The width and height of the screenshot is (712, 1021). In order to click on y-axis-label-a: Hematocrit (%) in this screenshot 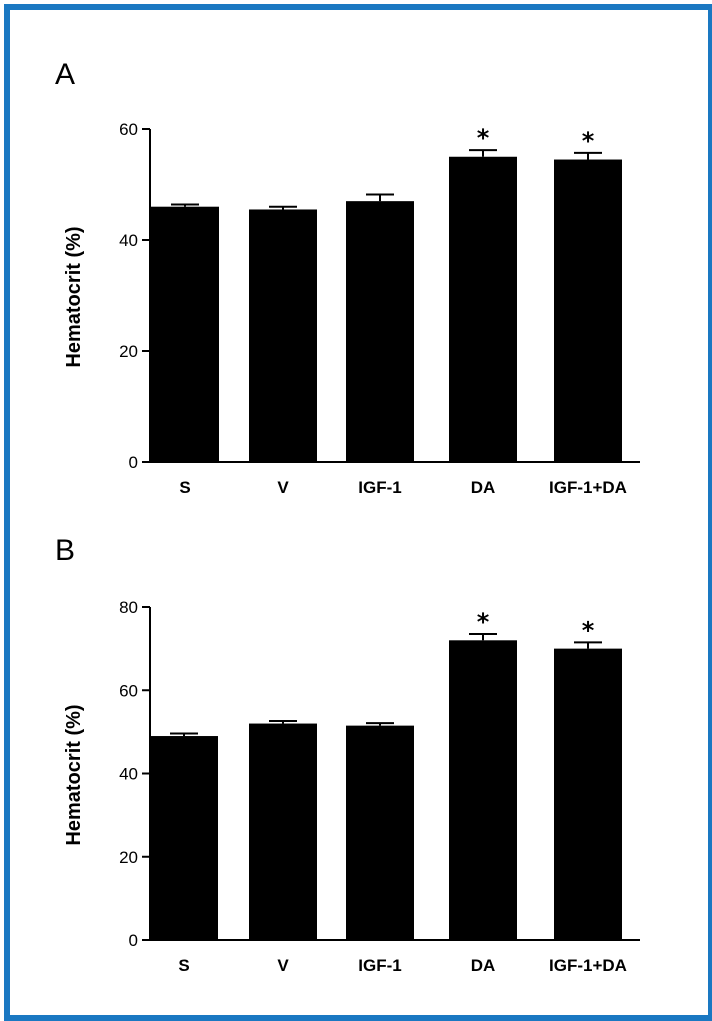, I will do `click(74, 296)`.